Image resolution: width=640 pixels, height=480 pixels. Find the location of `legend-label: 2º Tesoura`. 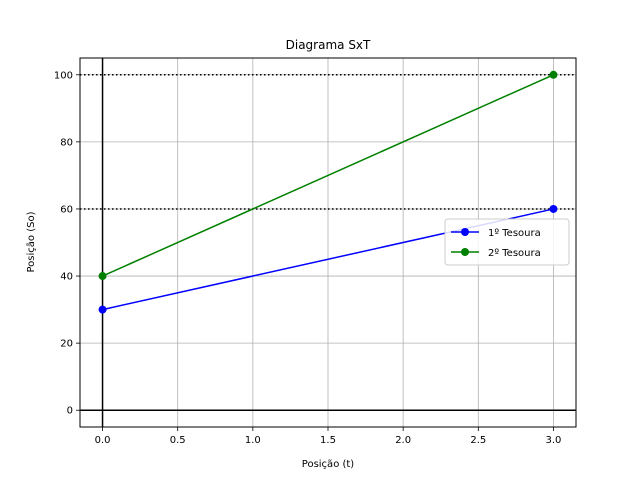

legend-label: 2º Tesoura is located at coordinates (514, 253).